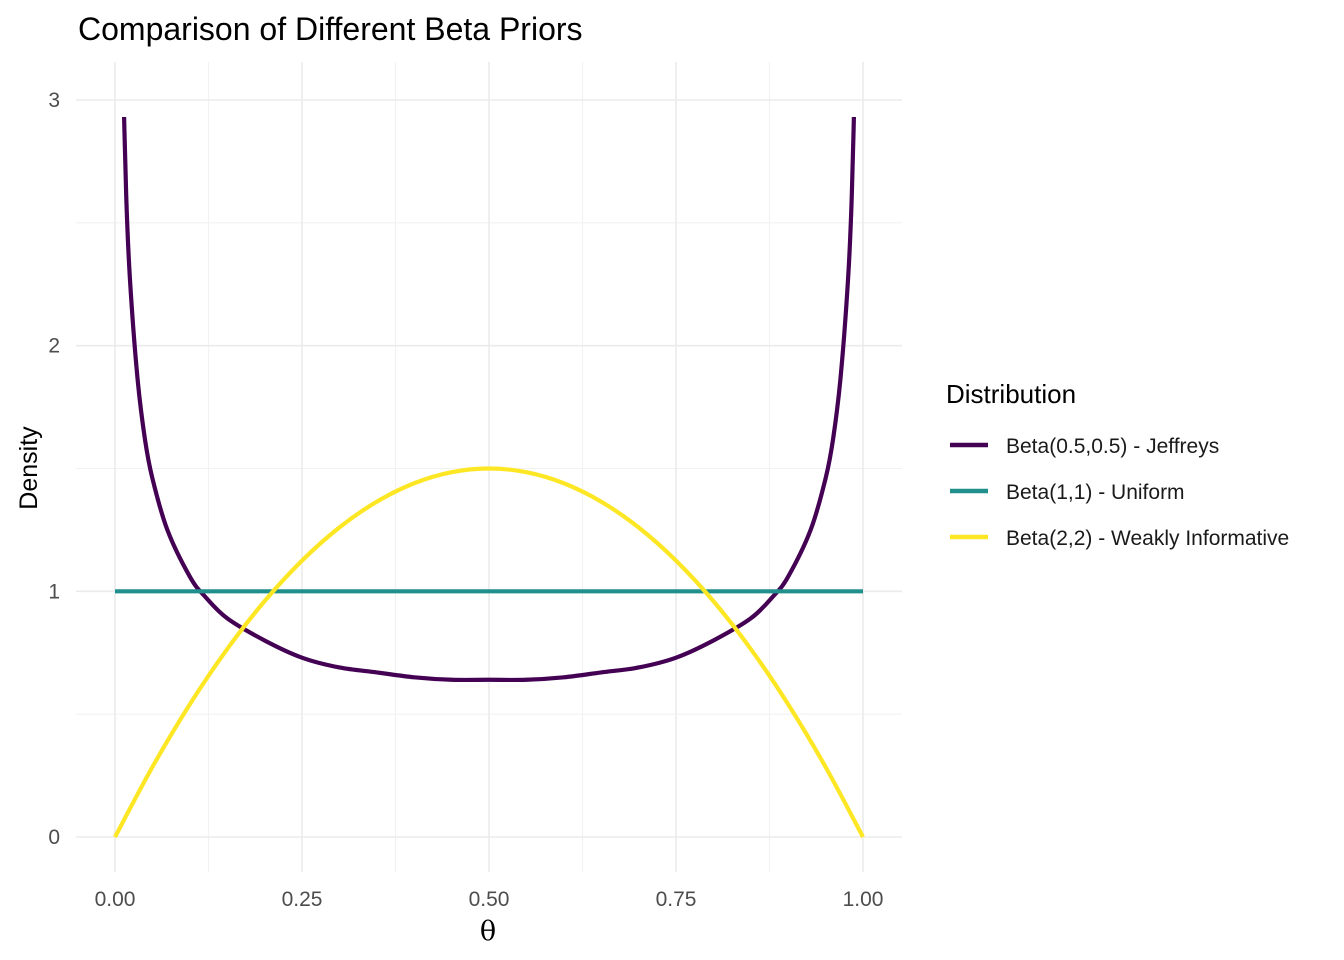 This screenshot has height=960, width=1344. Describe the element at coordinates (54, 469) in the screenshot. I see `y-axis-ticks: 0 1 2 3` at that location.